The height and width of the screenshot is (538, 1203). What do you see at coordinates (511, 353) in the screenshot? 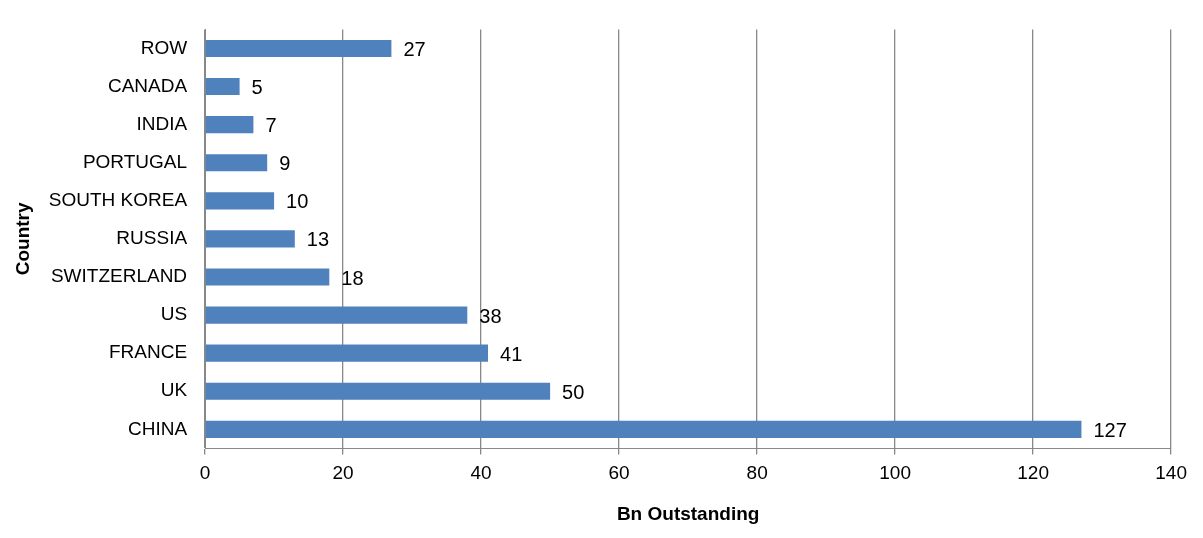
I see `data-label: 41` at bounding box center [511, 353].